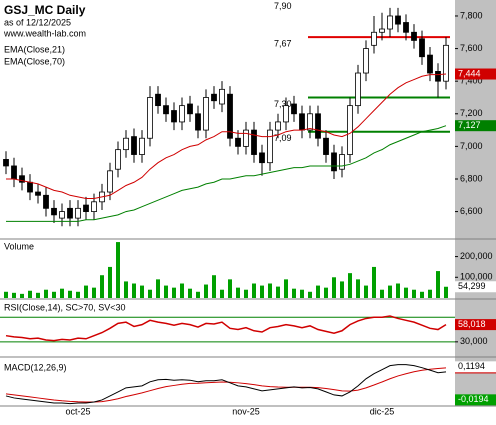  I want to click on value-tag-label: 7,127, so click(469, 125).